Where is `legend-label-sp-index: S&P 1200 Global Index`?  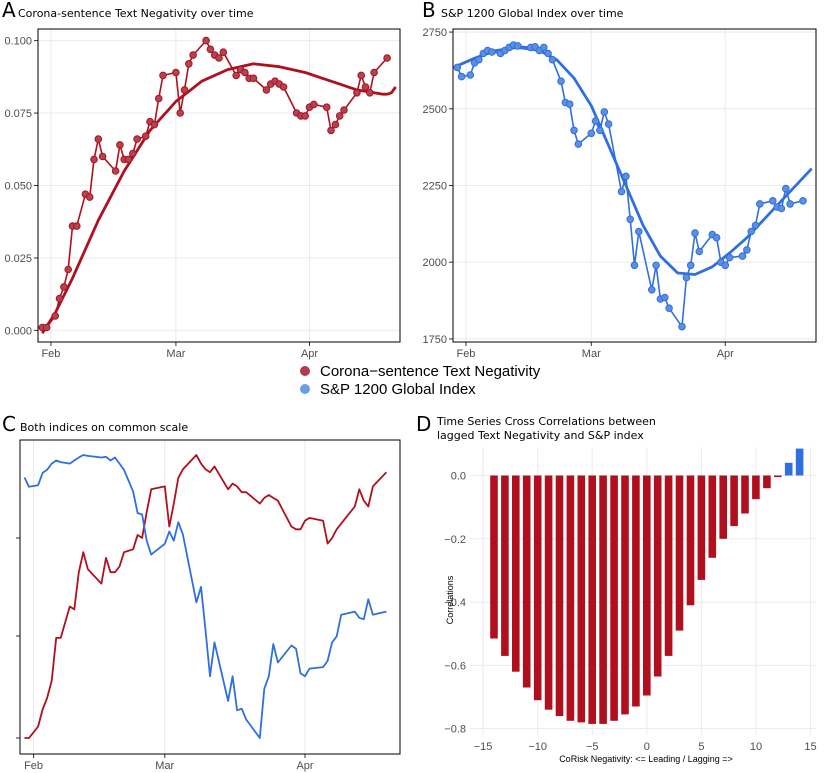 legend-label-sp-index: S&P 1200 Global Index is located at coordinates (398, 389).